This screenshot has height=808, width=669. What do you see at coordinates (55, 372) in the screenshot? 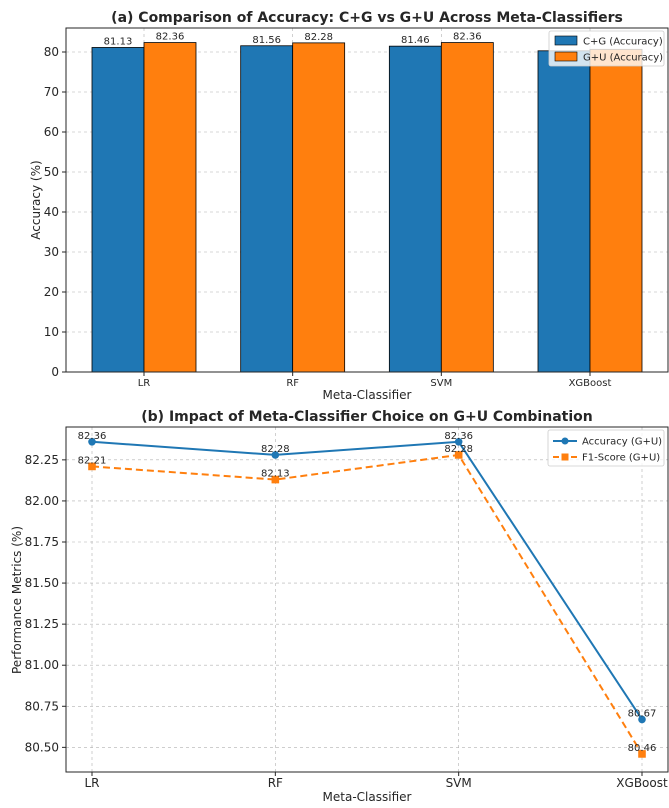
I see `chart-a-y-tick-label: 0` at bounding box center [55, 372].